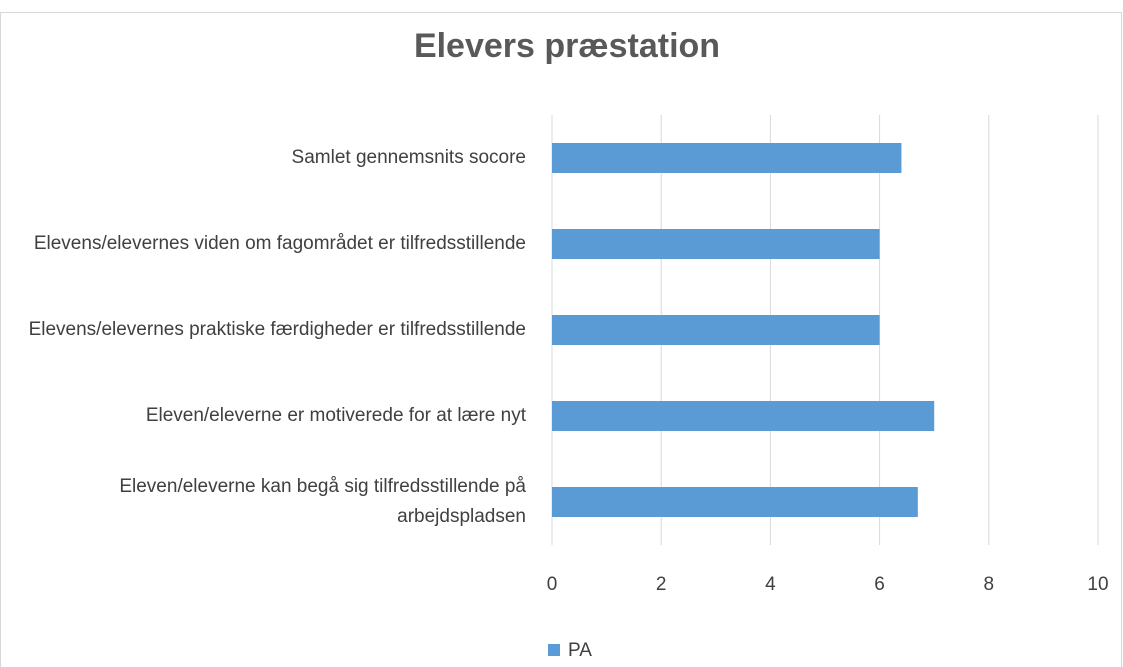  Describe the element at coordinates (554, 650) in the screenshot. I see `legend-swatch` at that location.